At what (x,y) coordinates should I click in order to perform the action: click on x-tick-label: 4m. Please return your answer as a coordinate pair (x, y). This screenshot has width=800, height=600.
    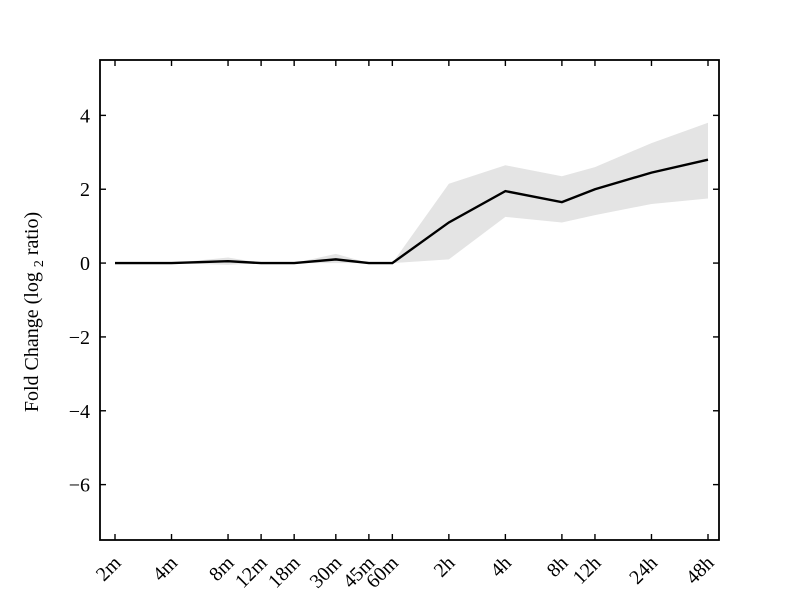
    Looking at the image, I should click on (165, 569).